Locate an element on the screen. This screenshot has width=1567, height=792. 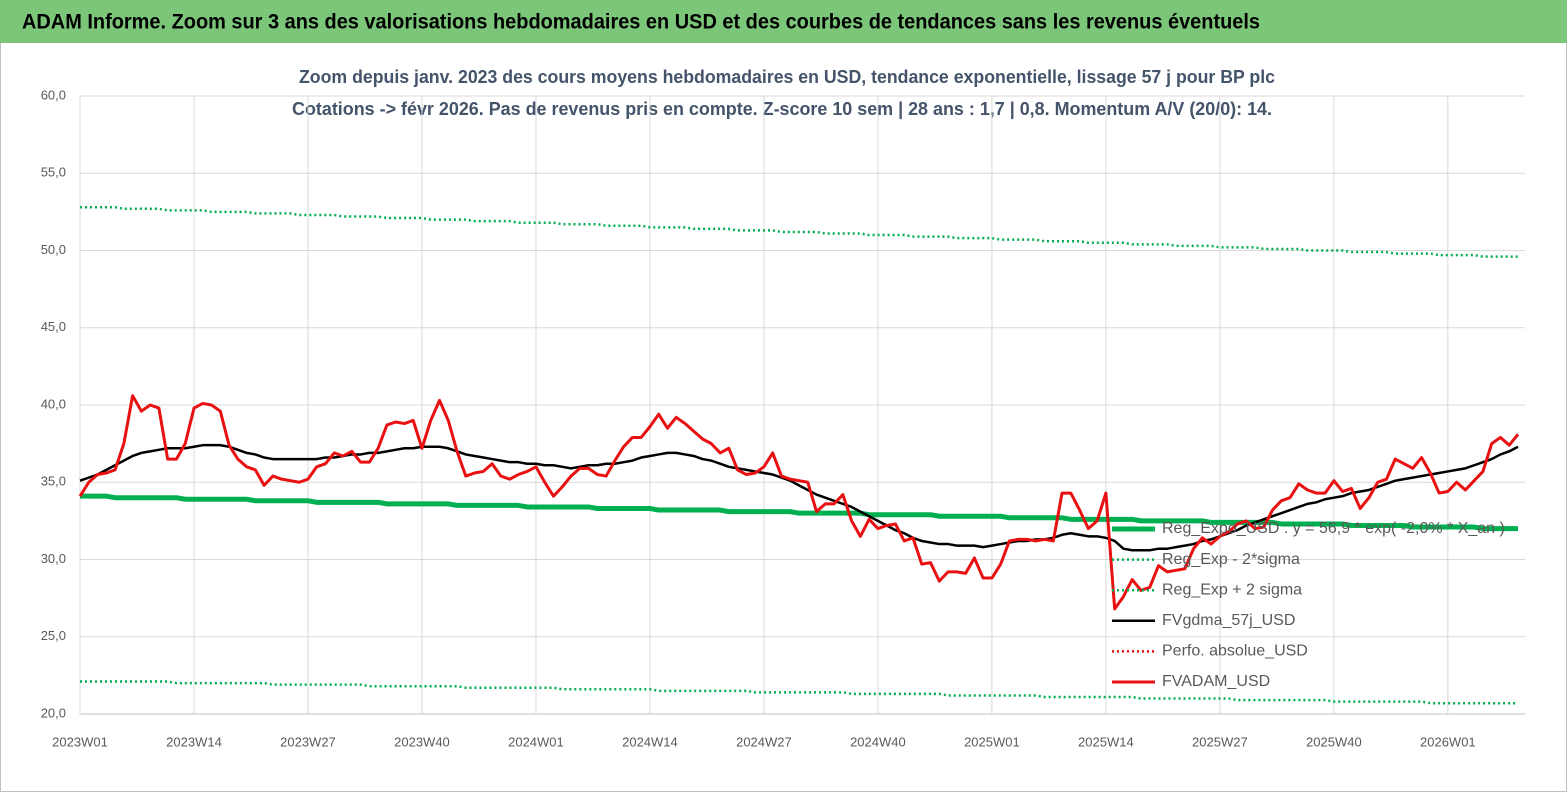
y-tick-label: 35,0 is located at coordinates (53, 481).